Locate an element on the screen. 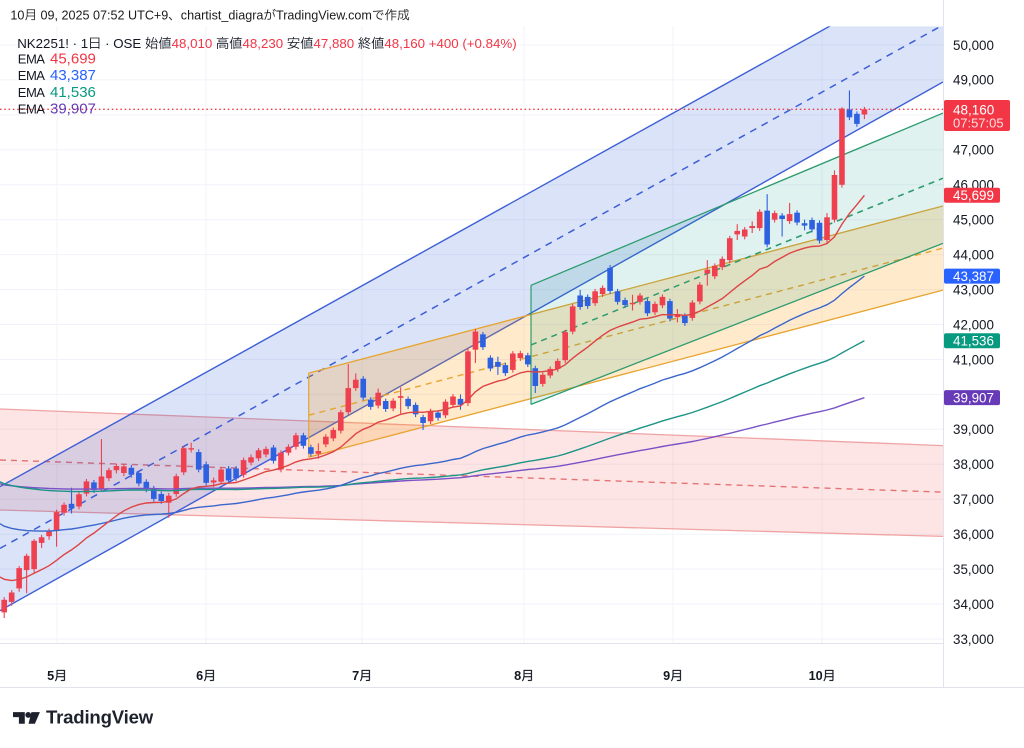  svg-text: 49,000 is located at coordinates (973, 80).